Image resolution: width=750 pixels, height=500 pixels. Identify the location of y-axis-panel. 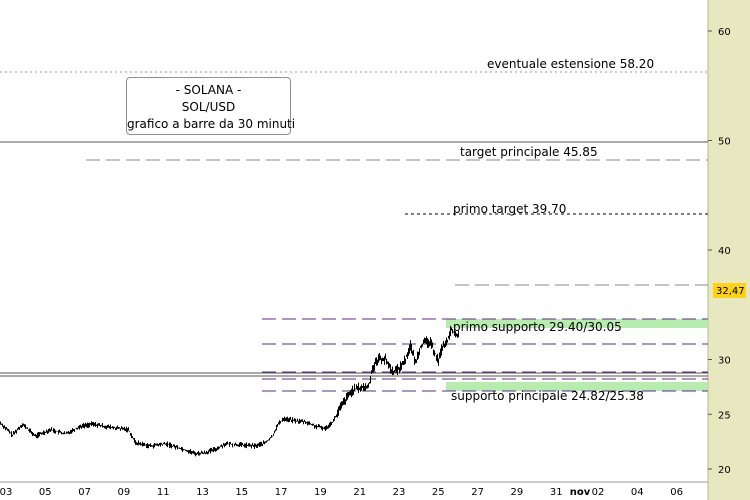
(729, 250).